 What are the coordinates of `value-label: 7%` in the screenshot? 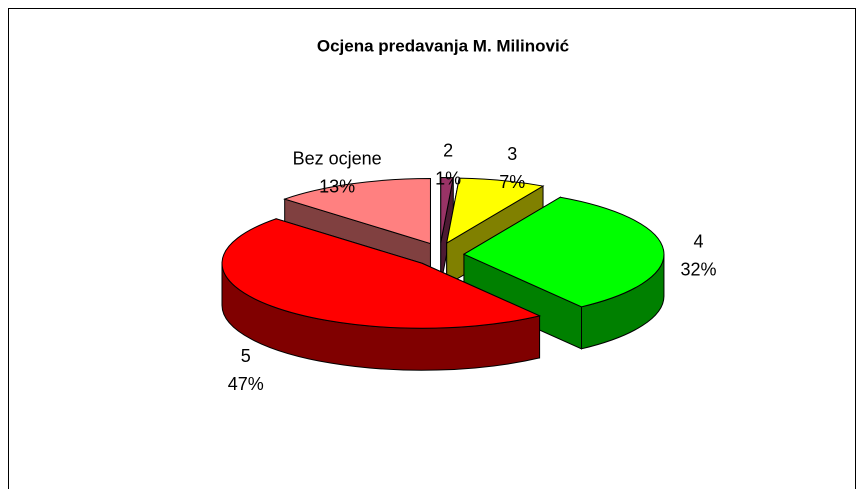 It's located at (512, 182).